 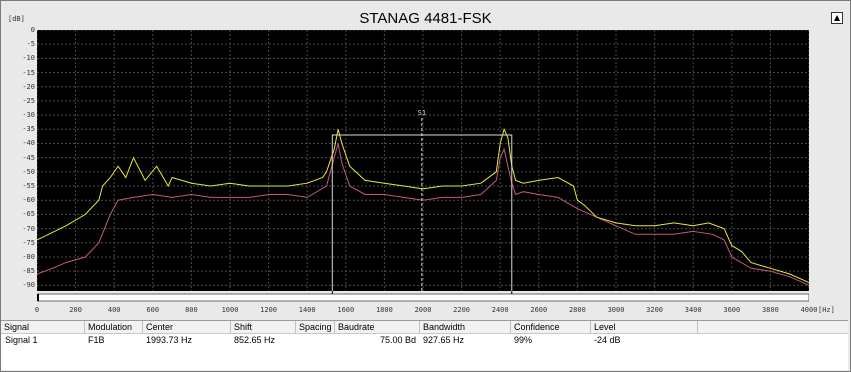 What do you see at coordinates (644, 327) in the screenshot?
I see `col-level: Level` at bounding box center [644, 327].